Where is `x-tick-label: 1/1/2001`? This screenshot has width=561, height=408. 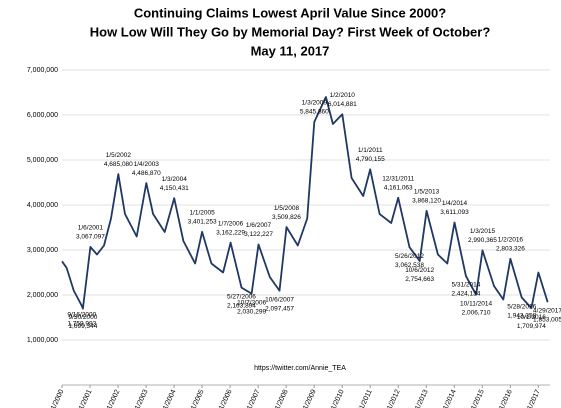 x-tick-label: 1/1/2001 is located at coordinates (85, 398).